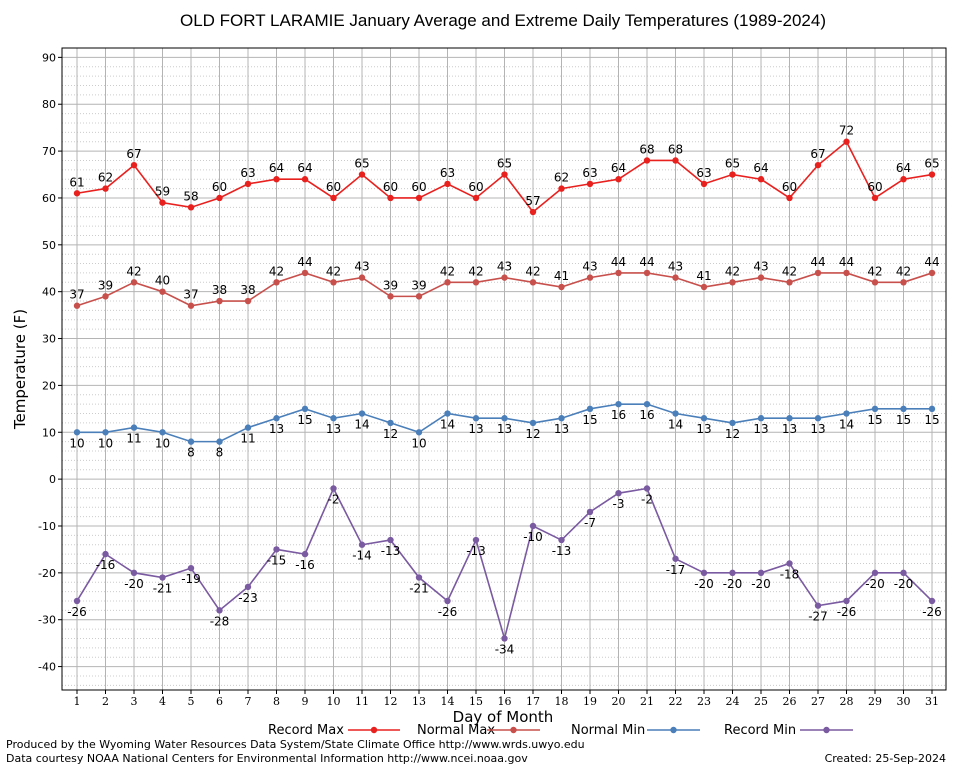 The image size is (954, 768). I want to click on data-label: 62, so click(561, 178).